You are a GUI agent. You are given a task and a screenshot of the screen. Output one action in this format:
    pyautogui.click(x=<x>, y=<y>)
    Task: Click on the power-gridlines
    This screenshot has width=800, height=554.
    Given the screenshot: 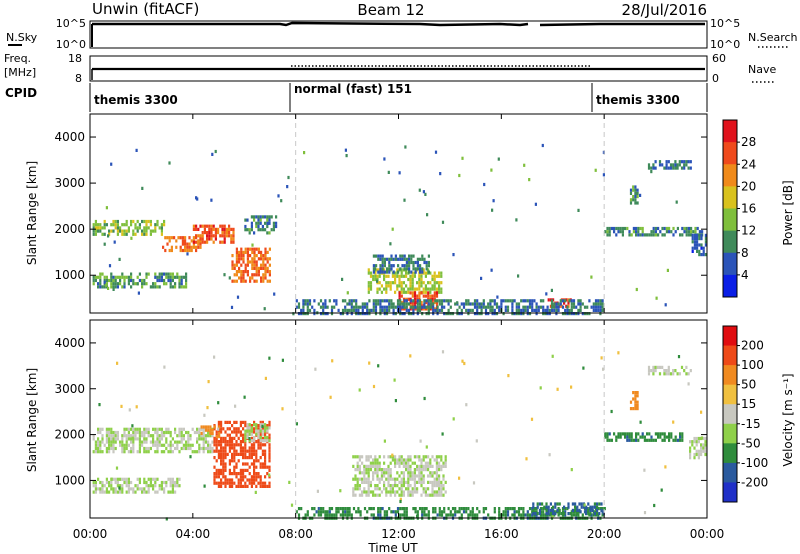 What is the action you would take?
    pyautogui.click(x=450, y=213)
    